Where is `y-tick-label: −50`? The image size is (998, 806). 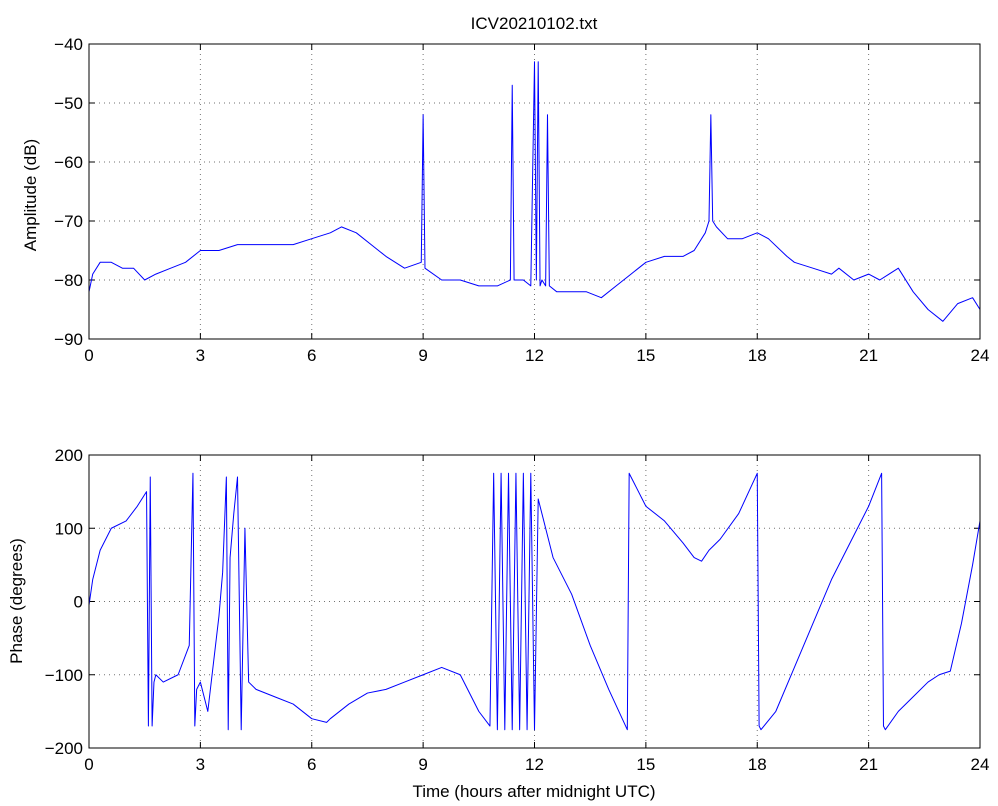 y-tick-label: −50 is located at coordinates (68, 103).